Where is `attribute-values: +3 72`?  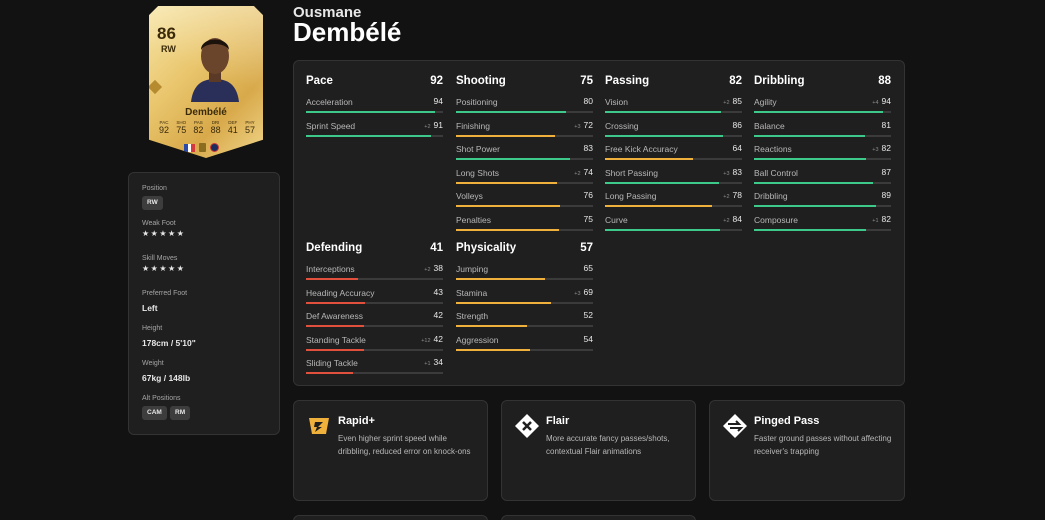 attribute-values: +3 72 is located at coordinates (583, 125).